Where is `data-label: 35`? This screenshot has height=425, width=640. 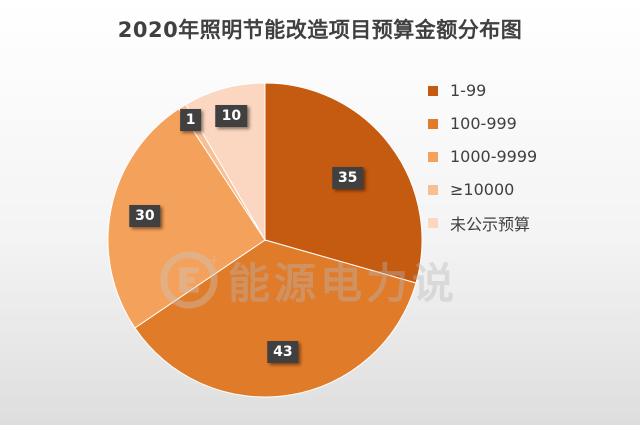 data-label: 35 is located at coordinates (347, 177).